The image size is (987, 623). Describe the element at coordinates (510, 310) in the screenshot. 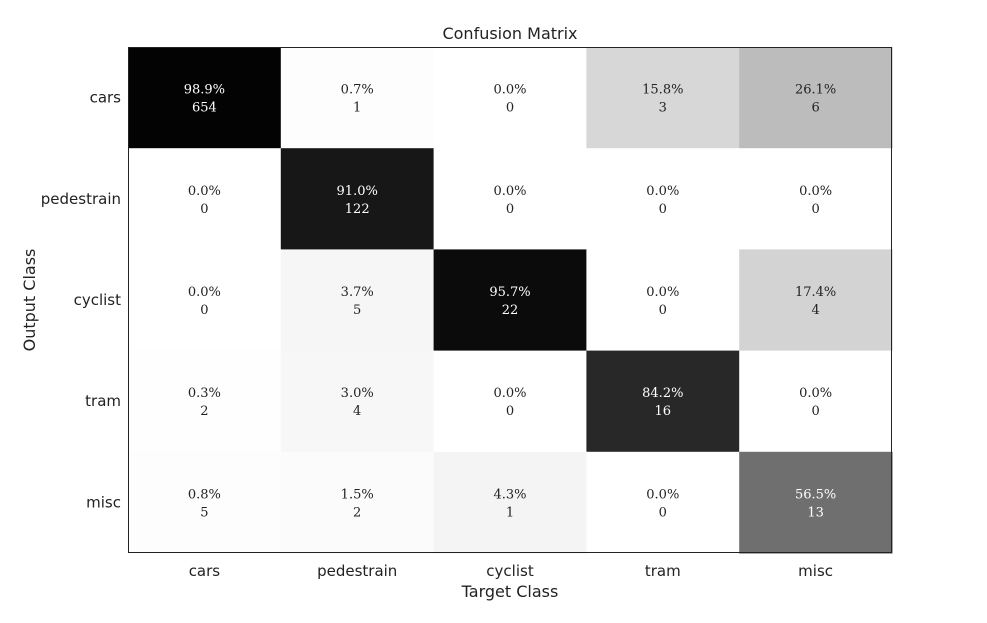

I see `cell-count-label-cyclist-cyclist: 22` at that location.